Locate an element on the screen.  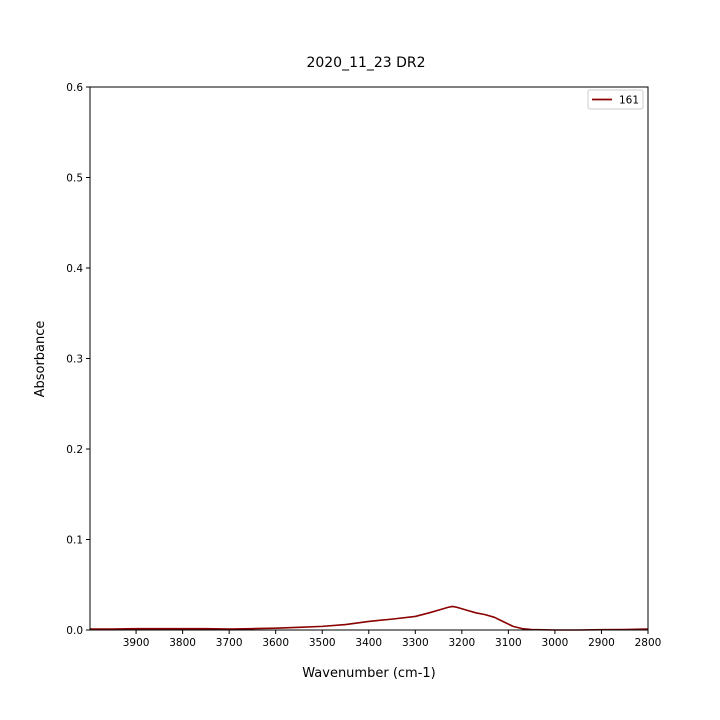
x-axis-label: Wavenumber (cm-1) is located at coordinates (368, 673).